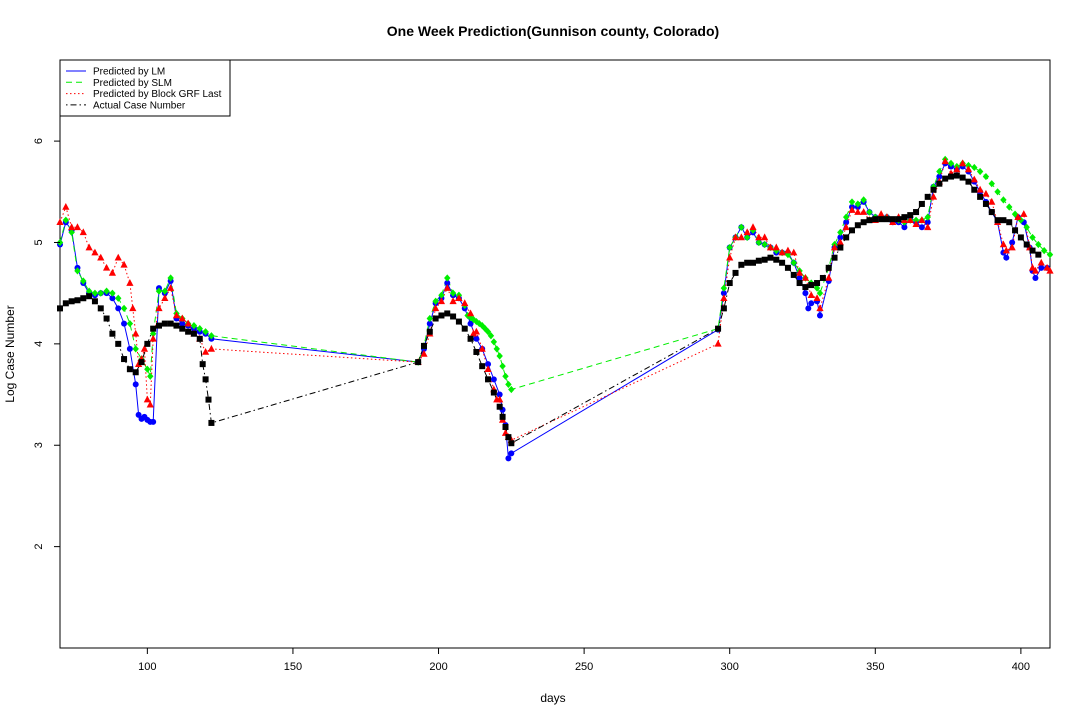 The height and width of the screenshot is (720, 1080). What do you see at coordinates (1021, 667) in the screenshot?
I see `x-tick-label: 400` at bounding box center [1021, 667].